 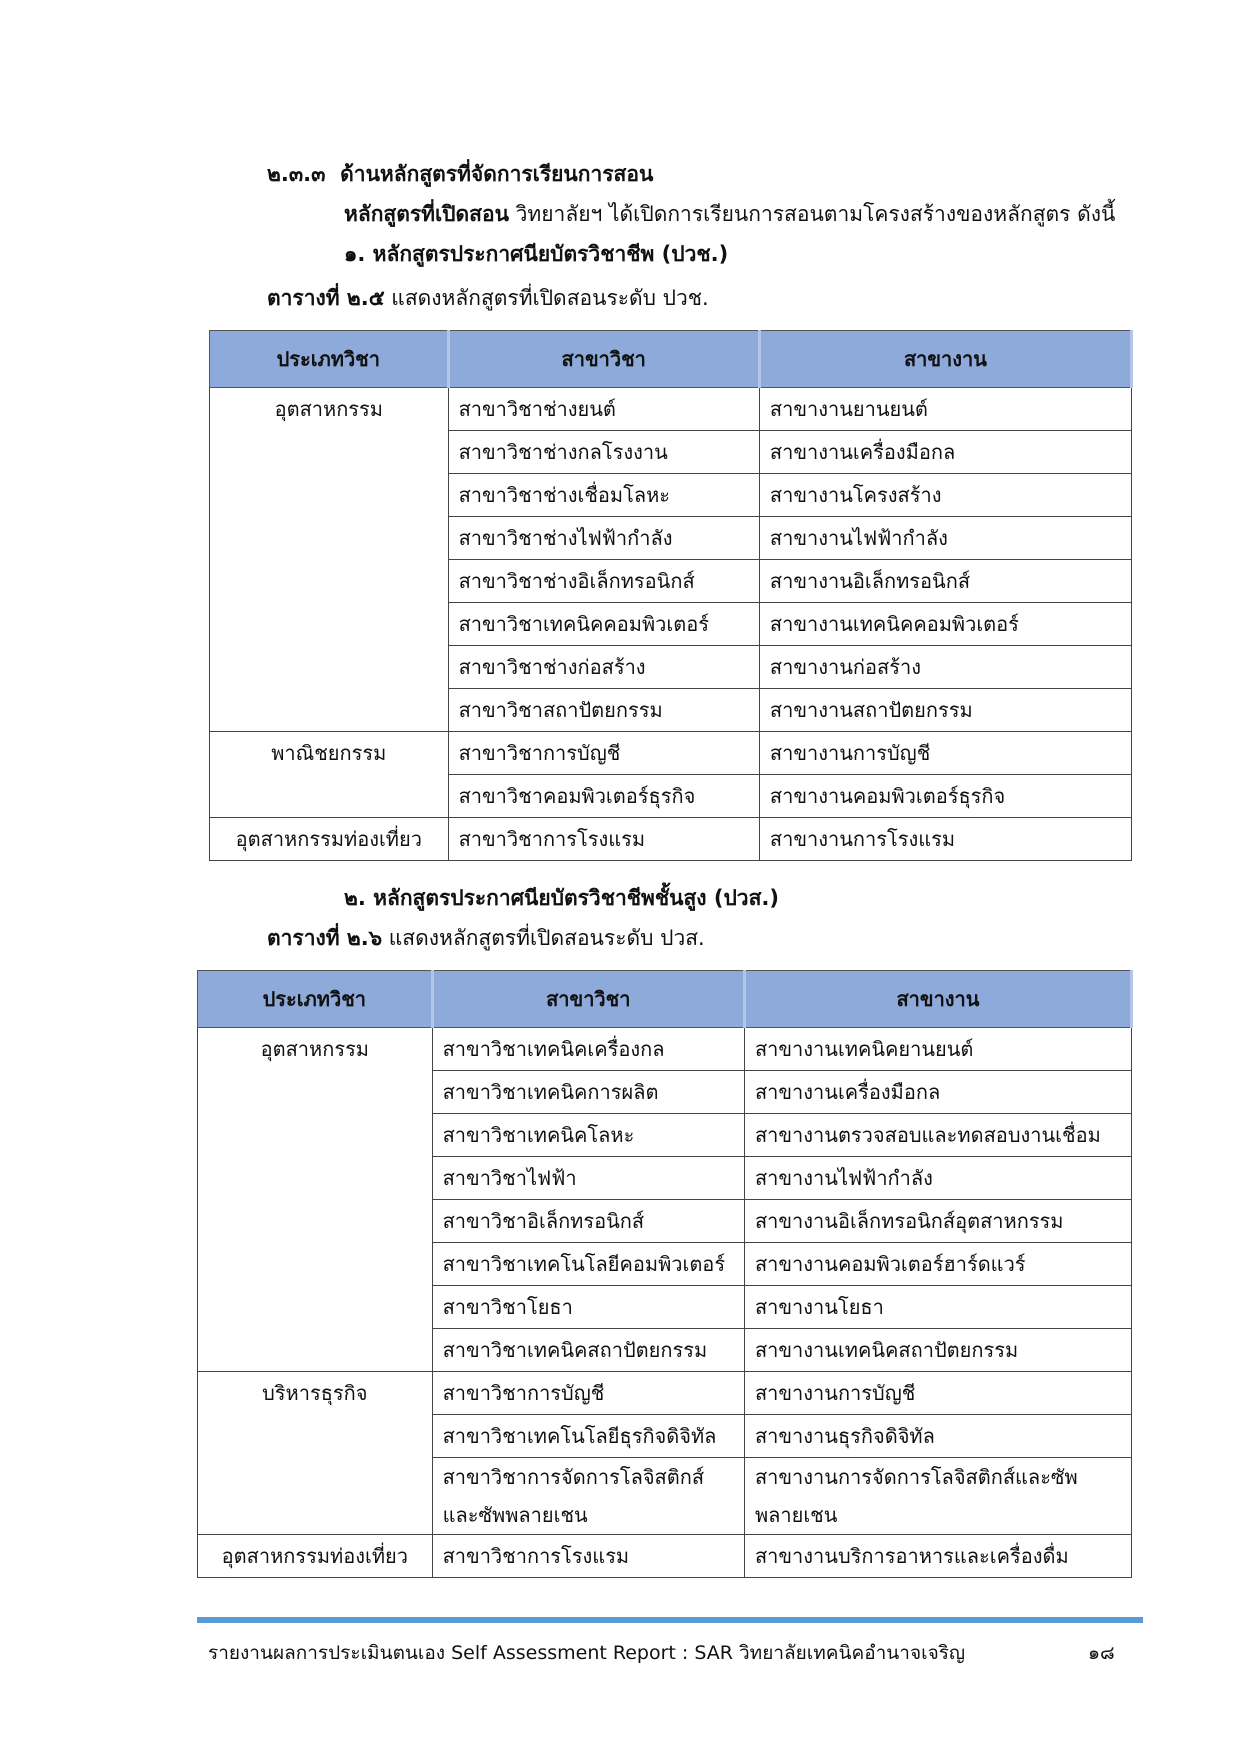 What do you see at coordinates (588, 1264) in the screenshot?
I see `major-cell: สาขาวิชาเทคโนโลยีคอมพิวเตอร์` at bounding box center [588, 1264].